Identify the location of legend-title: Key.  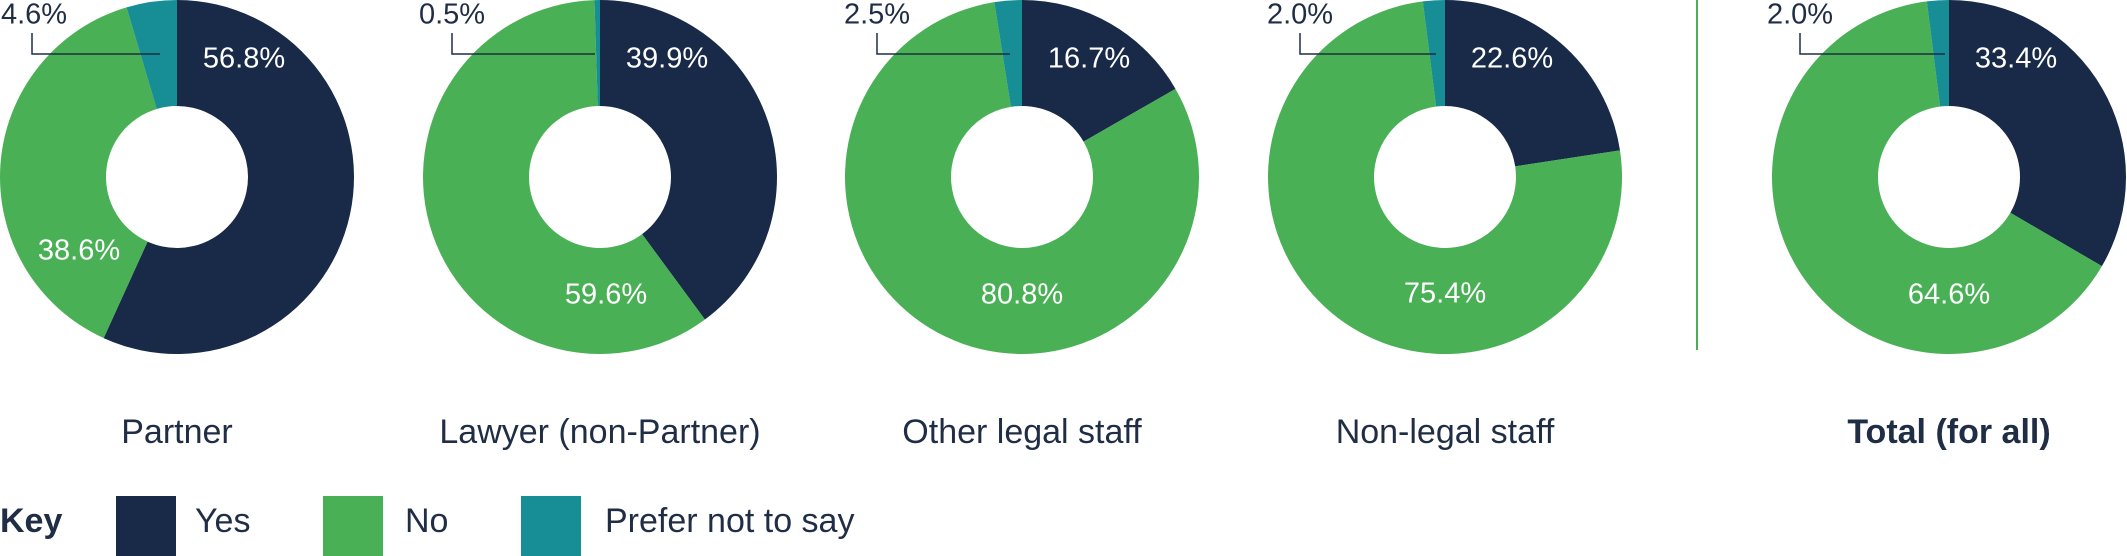
(31, 521).